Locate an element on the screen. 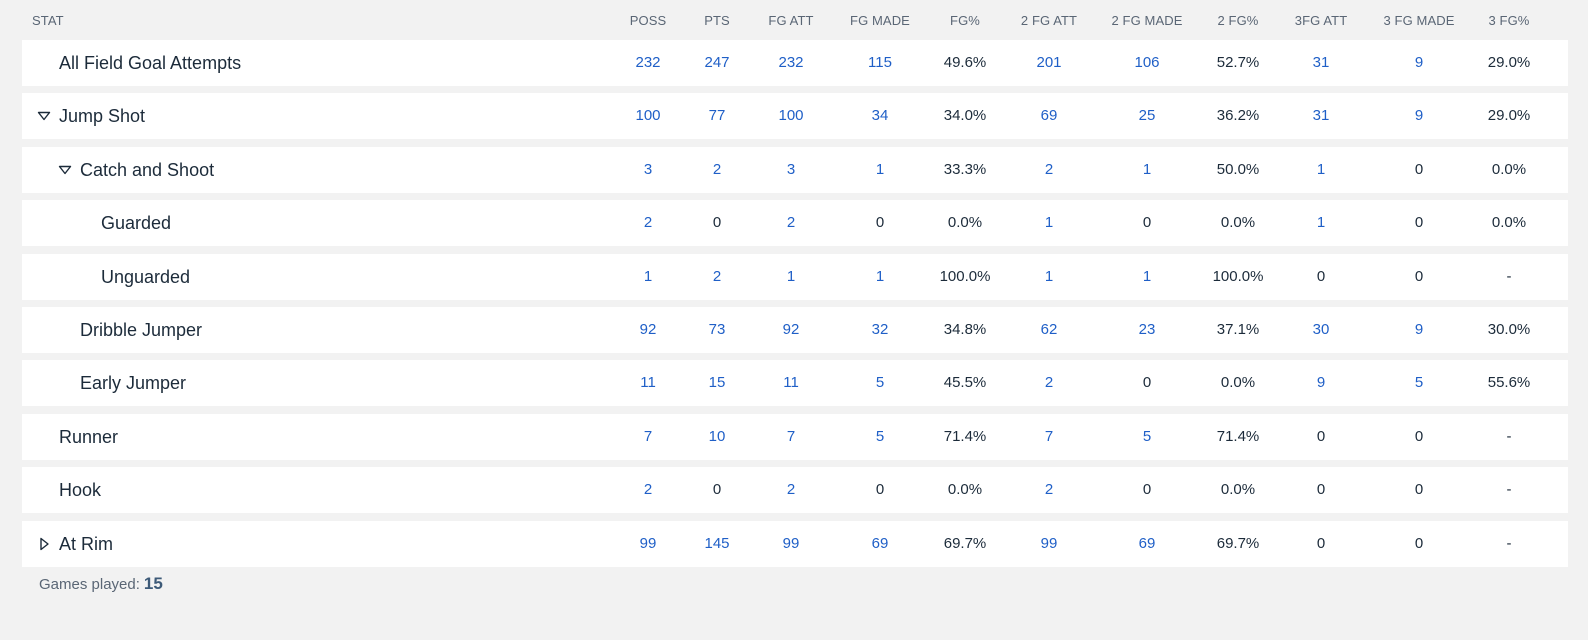 This screenshot has width=1588, height=640. table-row: Runner 7 10 7 5 71.4% 7 5 71.4% 0 0 - is located at coordinates (795, 436).